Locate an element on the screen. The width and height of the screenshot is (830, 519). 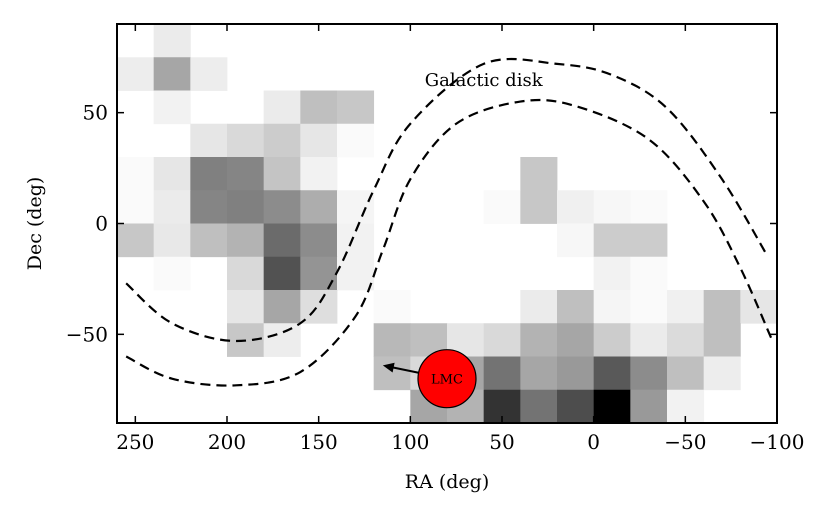
x-tick-label: 50 is located at coordinates (501, 442).